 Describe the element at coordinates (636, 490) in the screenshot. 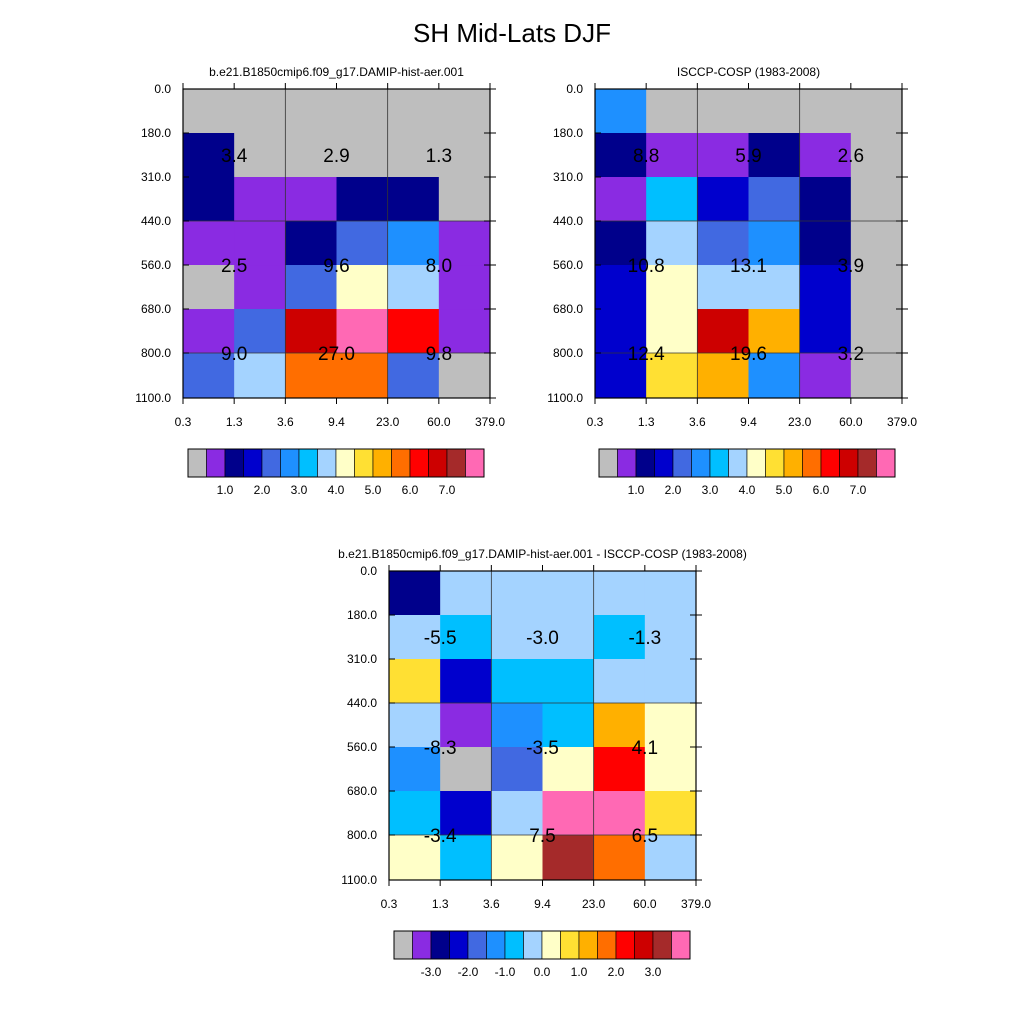

I see `colorbar-tick-label: 1.0` at that location.